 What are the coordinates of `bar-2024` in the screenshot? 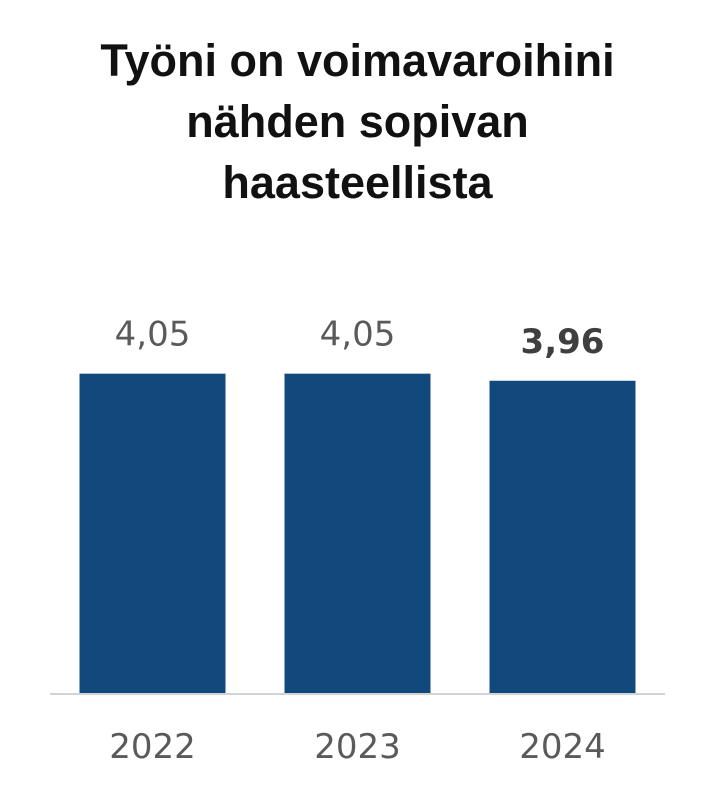 It's located at (562, 536).